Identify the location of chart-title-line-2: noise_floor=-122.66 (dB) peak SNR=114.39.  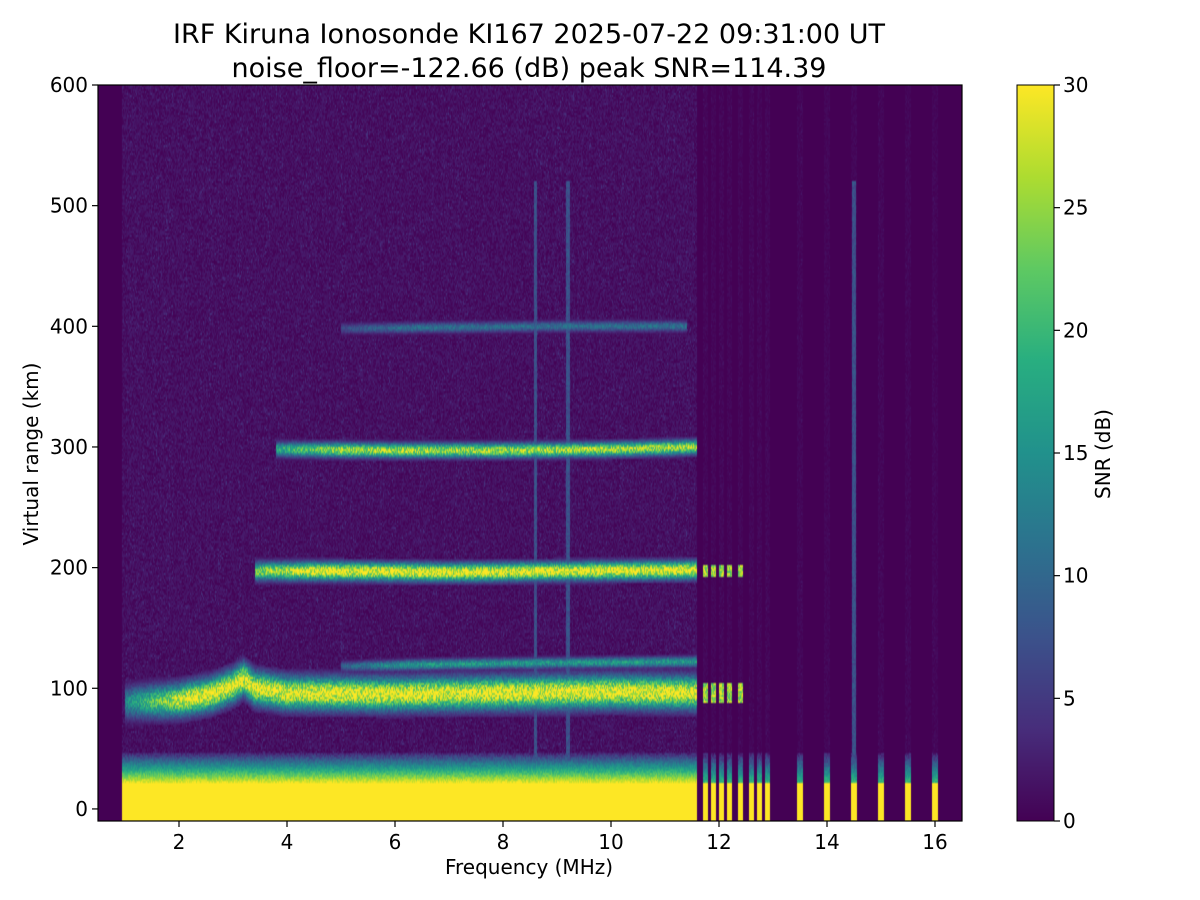
(529, 68).